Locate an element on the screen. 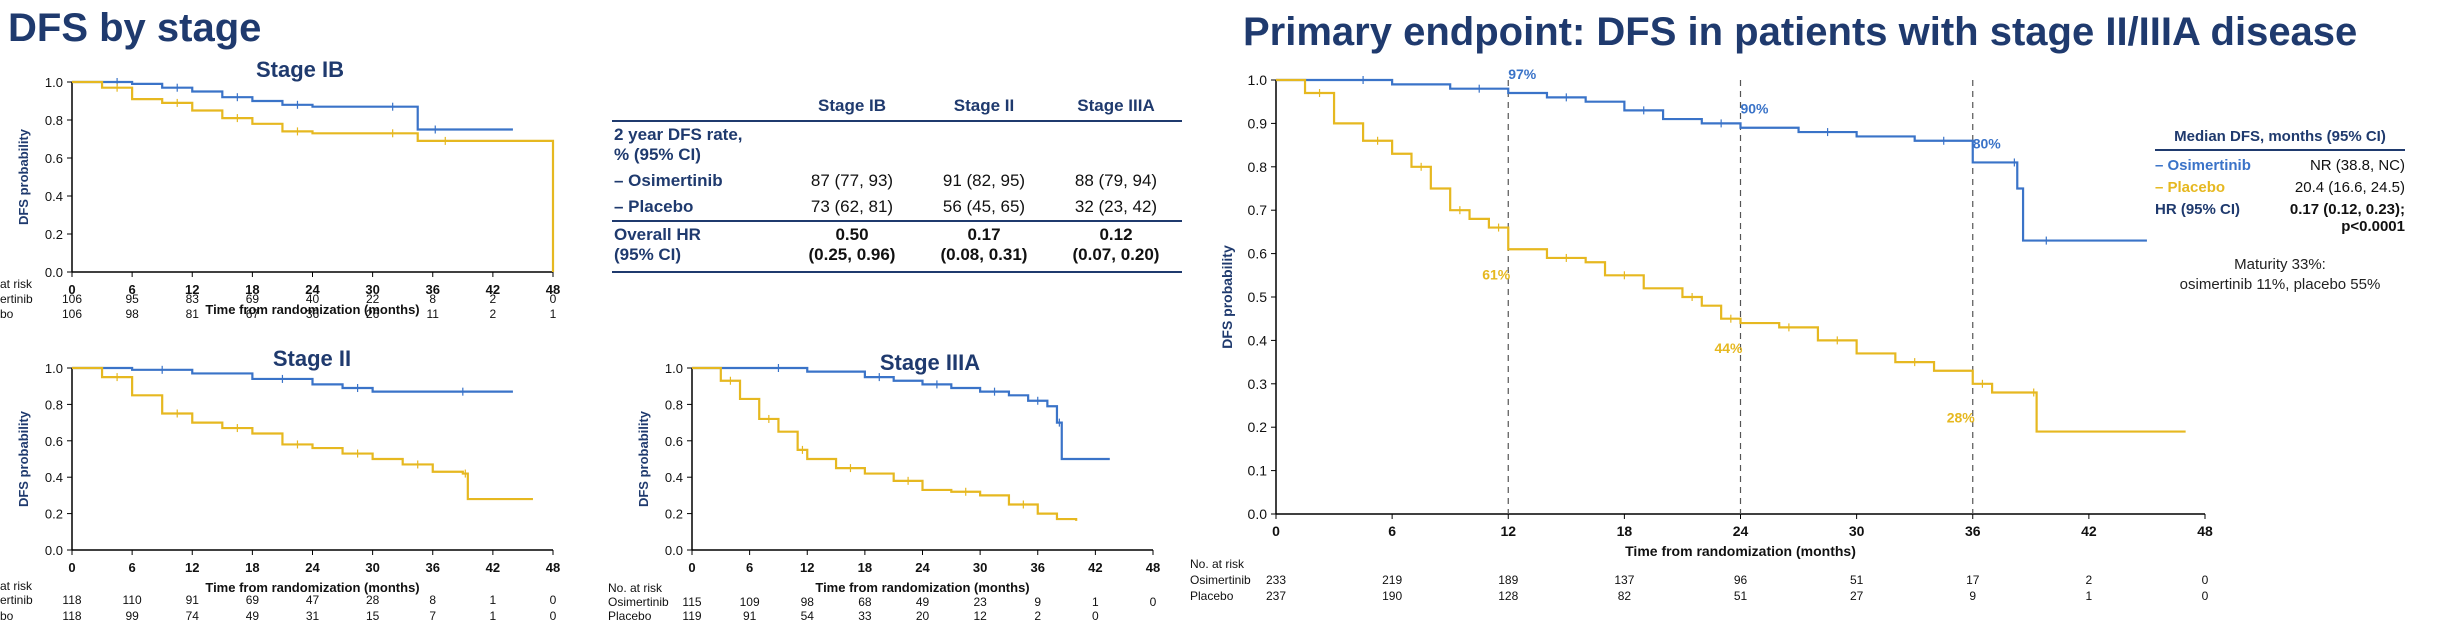  median-hr-value: 0.17 (0.12, 0.23); p<0.0001 is located at coordinates (2347, 218).